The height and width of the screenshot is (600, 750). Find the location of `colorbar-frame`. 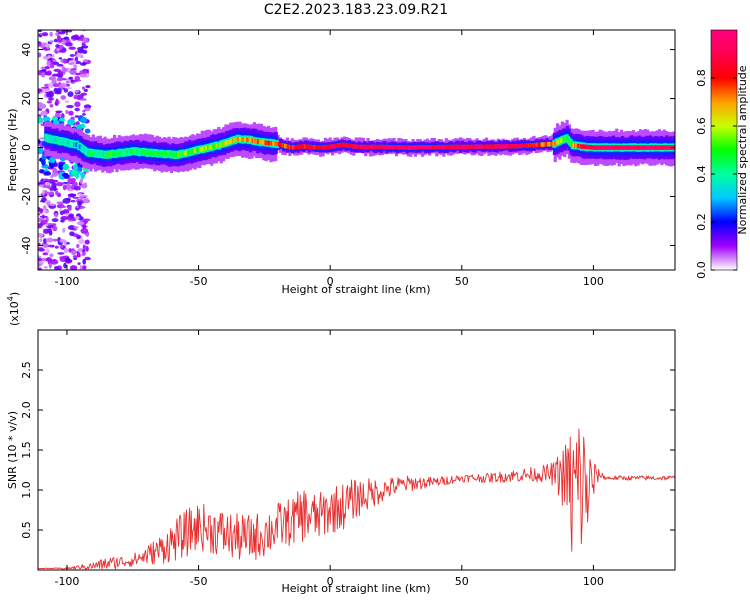

colorbar-frame is located at coordinates (724, 150).